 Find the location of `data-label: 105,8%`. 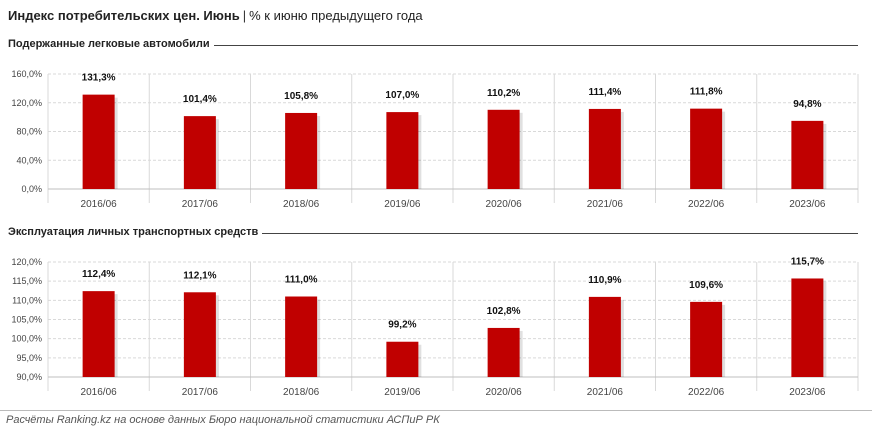

data-label: 105,8% is located at coordinates (301, 96).